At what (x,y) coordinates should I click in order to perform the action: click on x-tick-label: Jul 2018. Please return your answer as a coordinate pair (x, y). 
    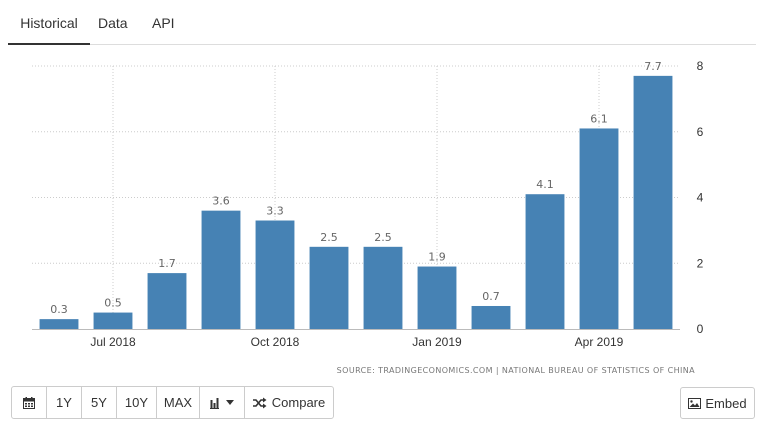
    Looking at the image, I should click on (113, 342).